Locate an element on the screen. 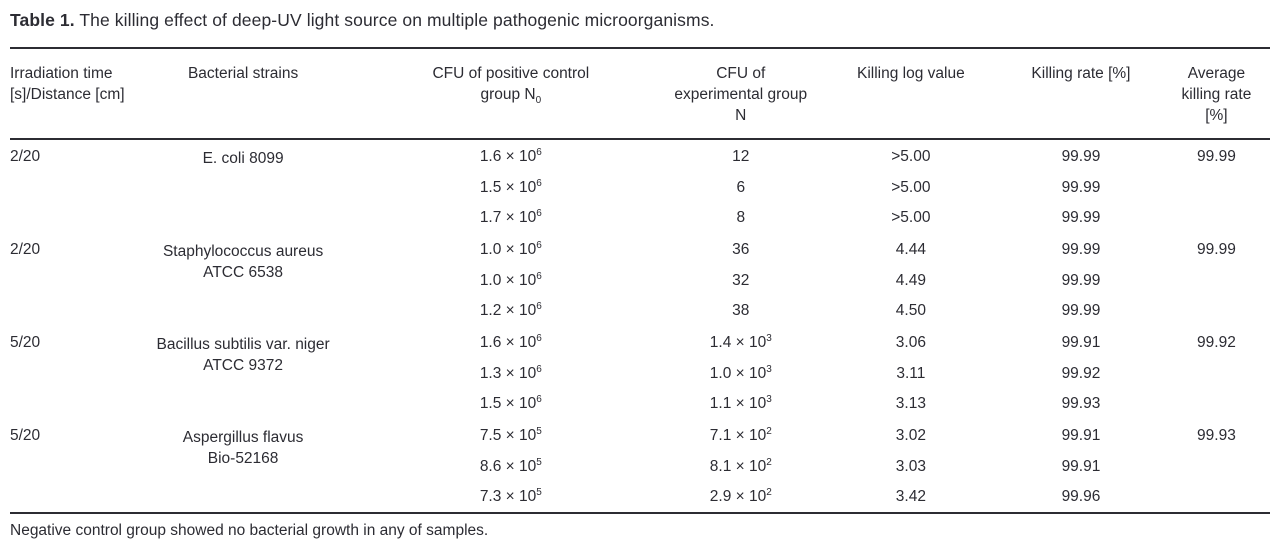 The image size is (1282, 542). value: 8.6 × 10 is located at coordinates (508, 466).